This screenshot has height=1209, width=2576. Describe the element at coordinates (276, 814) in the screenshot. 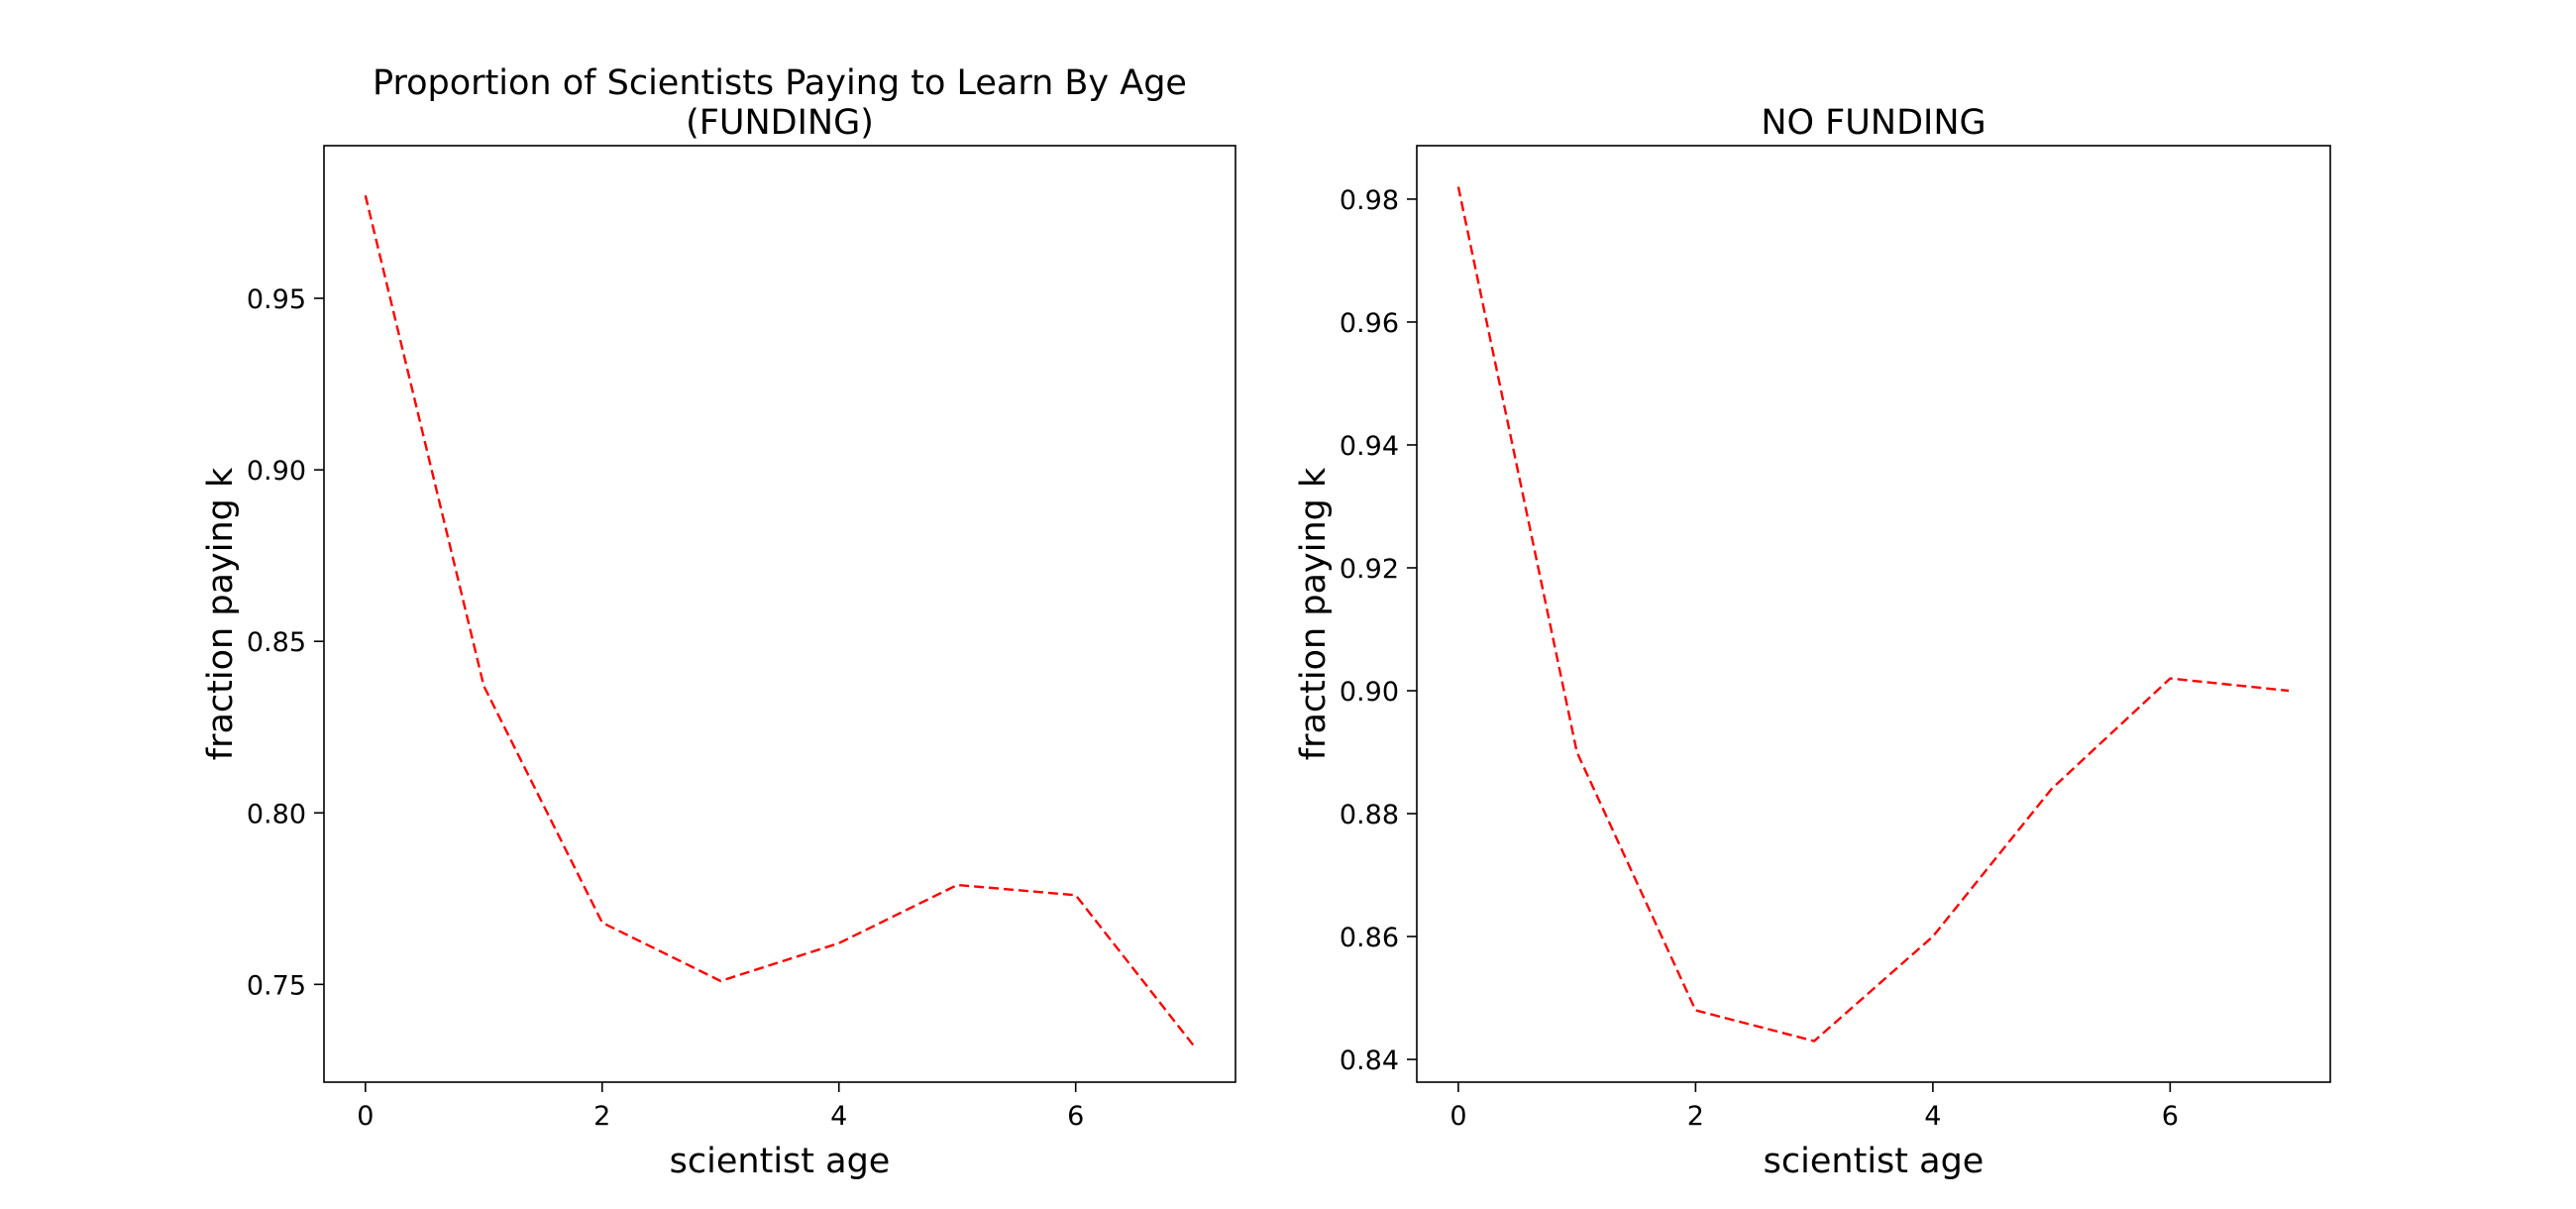

I see `y-tick-label-1: 0.80` at that location.